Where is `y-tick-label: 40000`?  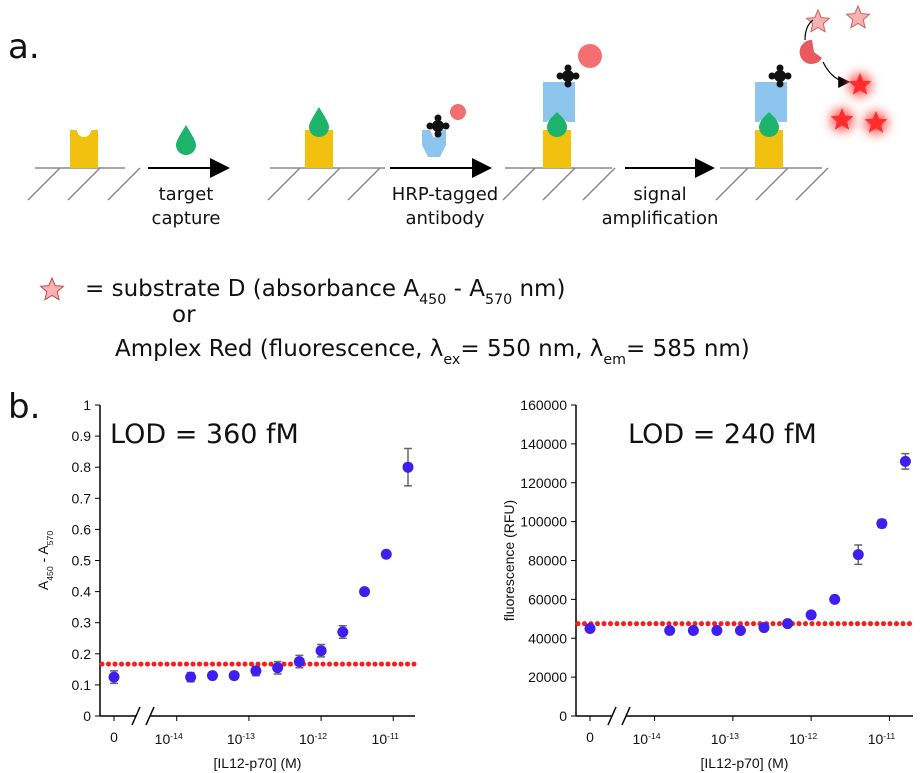 y-tick-label: 40000 is located at coordinates (547, 638).